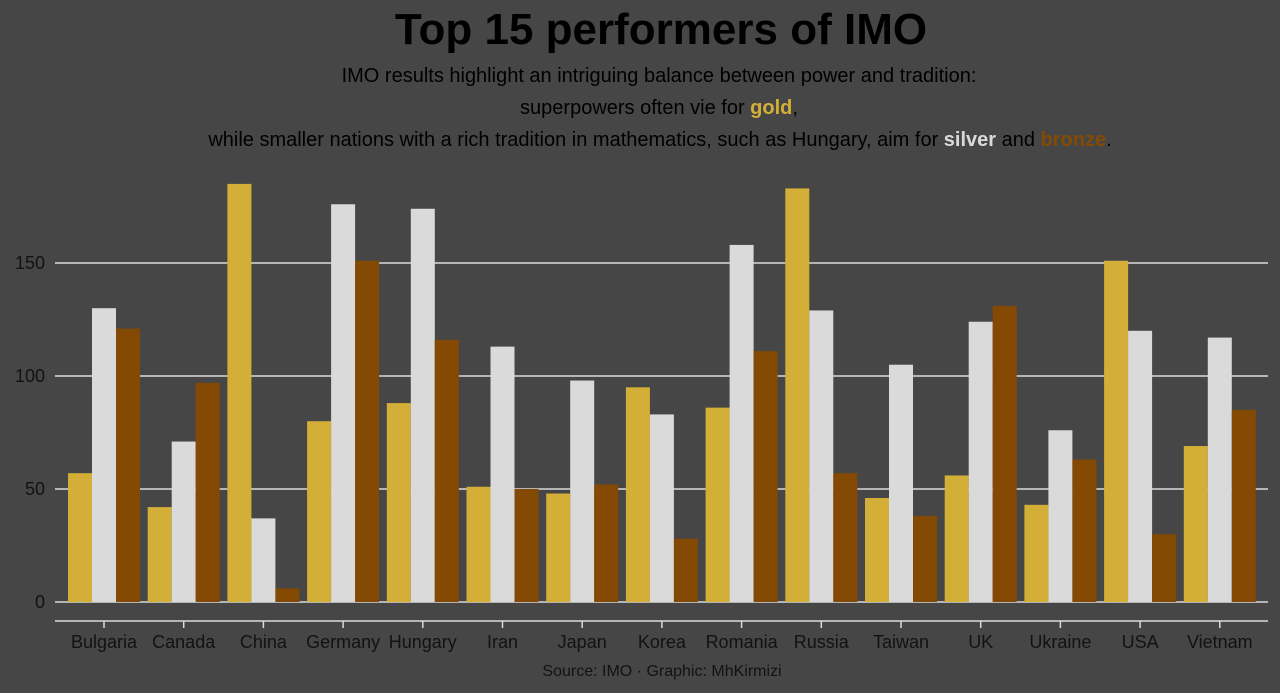 Image resolution: width=1280 pixels, height=693 pixels. I want to click on chart-caption: Source: IMO · Graphic: MhKirmizi, so click(661, 671).